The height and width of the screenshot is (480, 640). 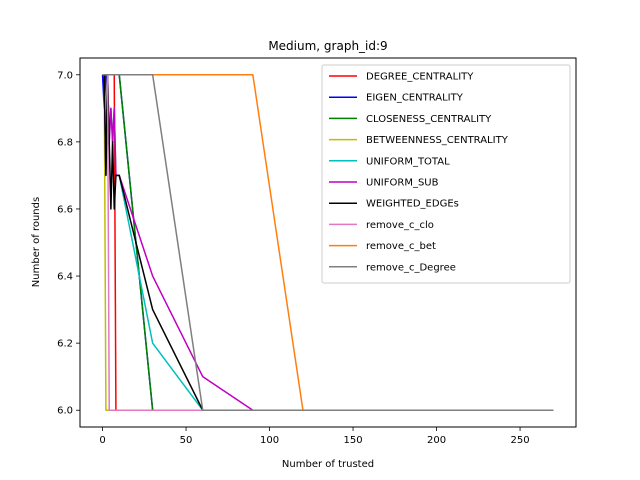 What do you see at coordinates (412, 204) in the screenshot?
I see `legend-label-6: WEIGHTED_EDGEs` at bounding box center [412, 204].